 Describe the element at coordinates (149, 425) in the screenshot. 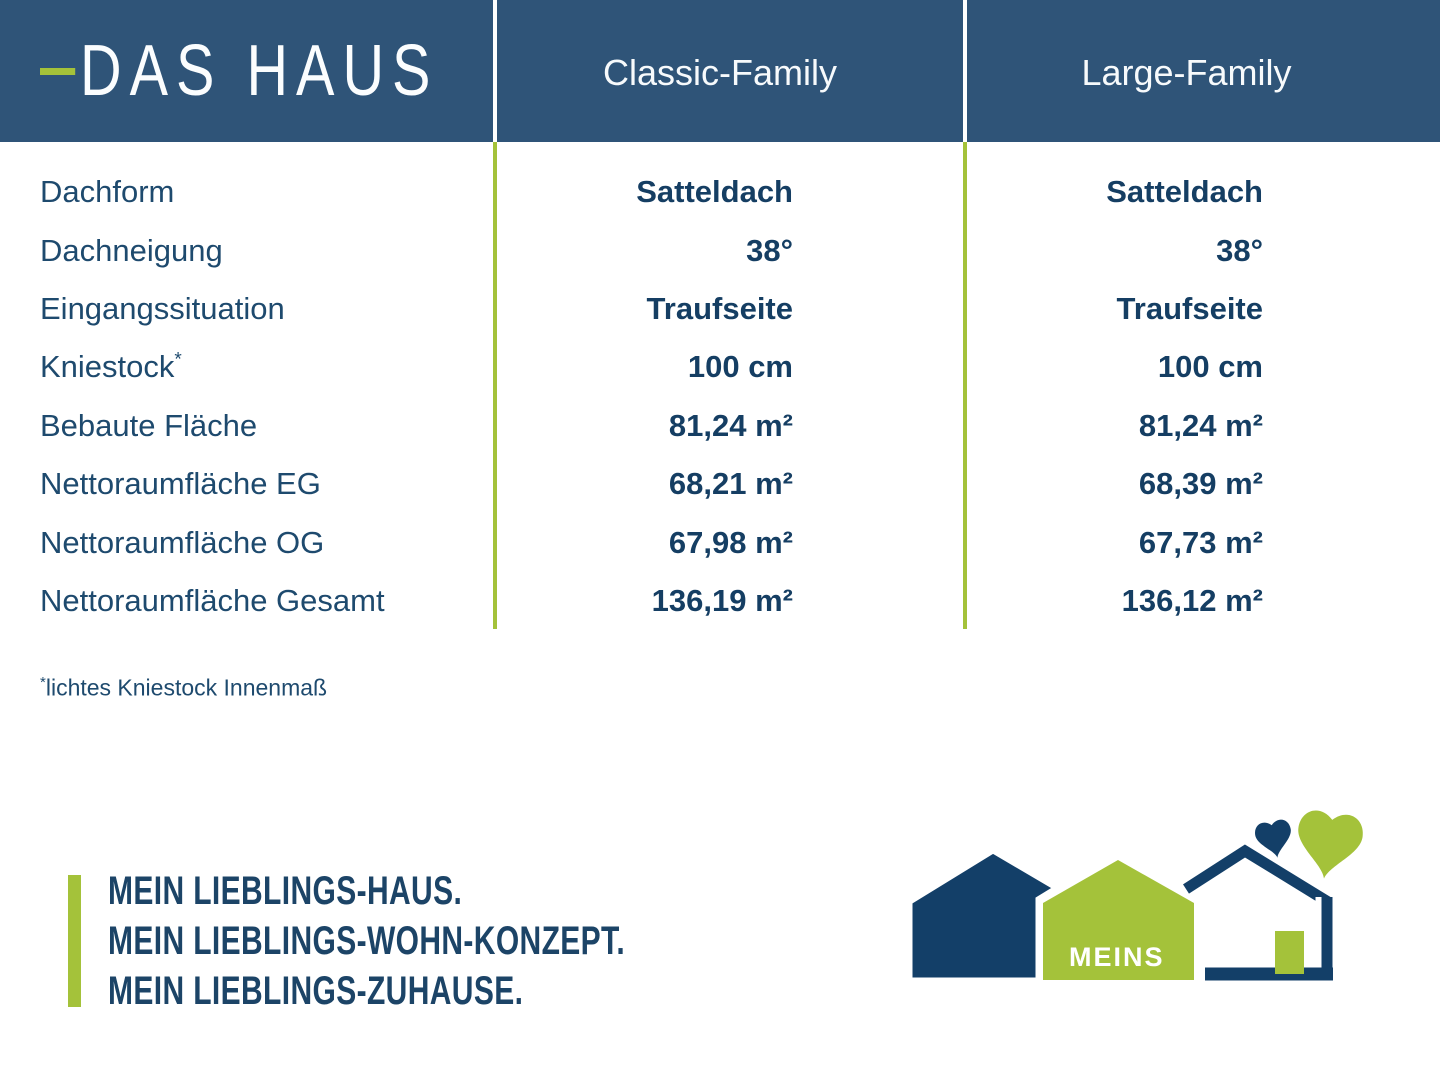

I see `spec-row-label: Bebaute Fläche` at that location.